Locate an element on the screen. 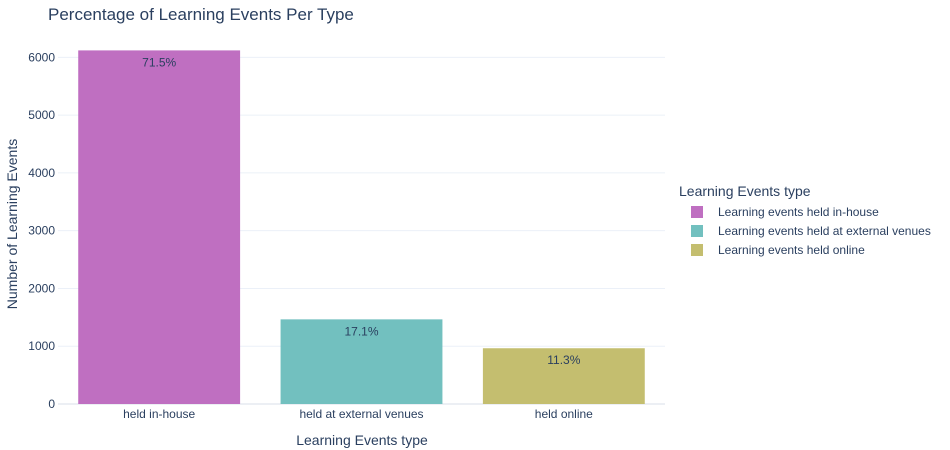 The height and width of the screenshot is (450, 950). y-tick-label: 0 is located at coordinates (51, 404).